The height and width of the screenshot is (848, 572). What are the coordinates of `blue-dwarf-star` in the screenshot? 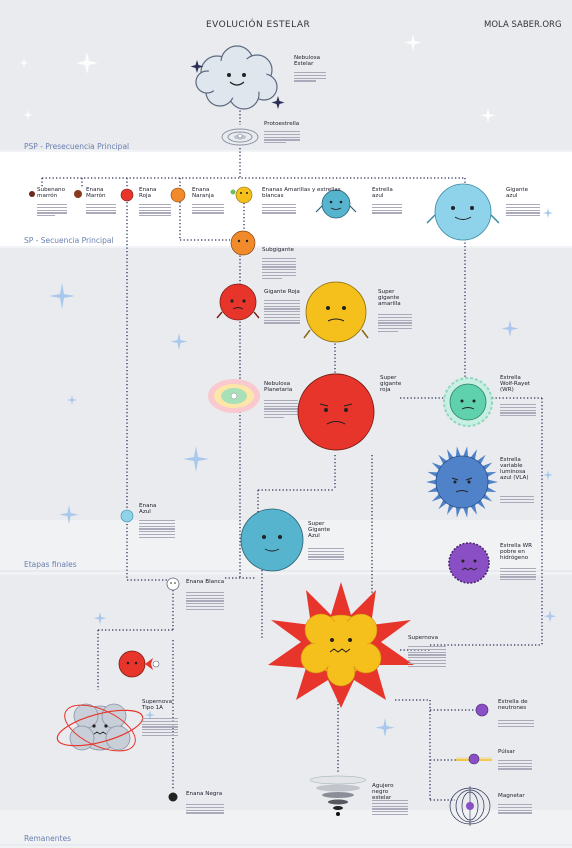 It's located at (127, 516).